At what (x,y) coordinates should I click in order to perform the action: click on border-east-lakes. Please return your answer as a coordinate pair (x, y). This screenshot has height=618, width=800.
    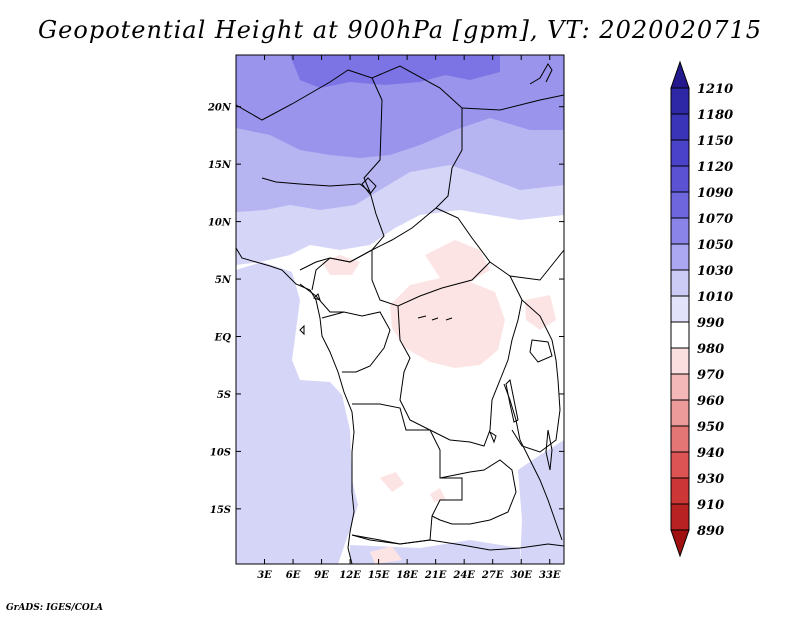
    Looking at the image, I should click on (533, 462).